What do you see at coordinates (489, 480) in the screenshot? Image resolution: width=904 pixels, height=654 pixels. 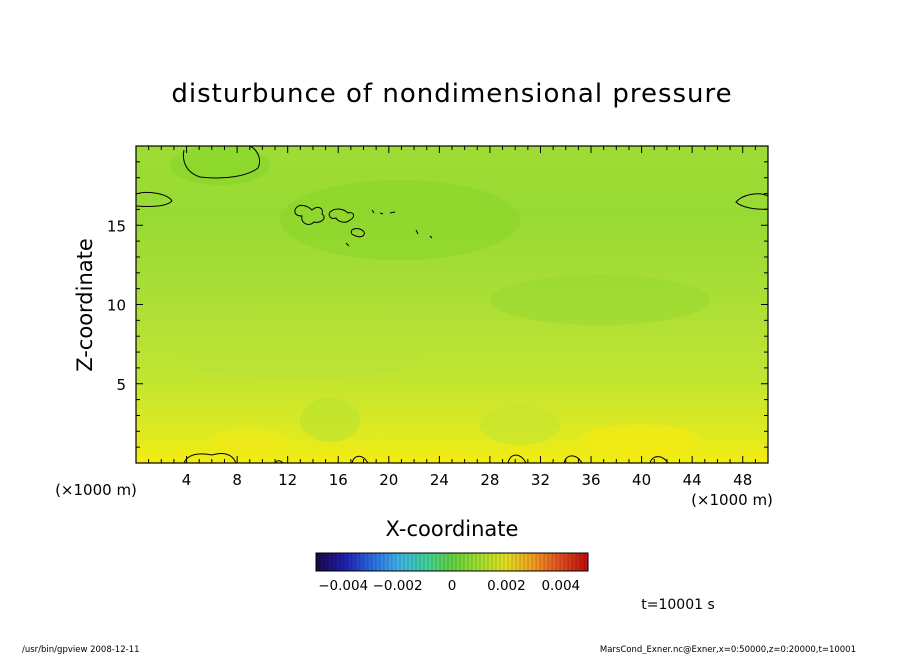 I see `x-tick-label: 28` at bounding box center [489, 480].